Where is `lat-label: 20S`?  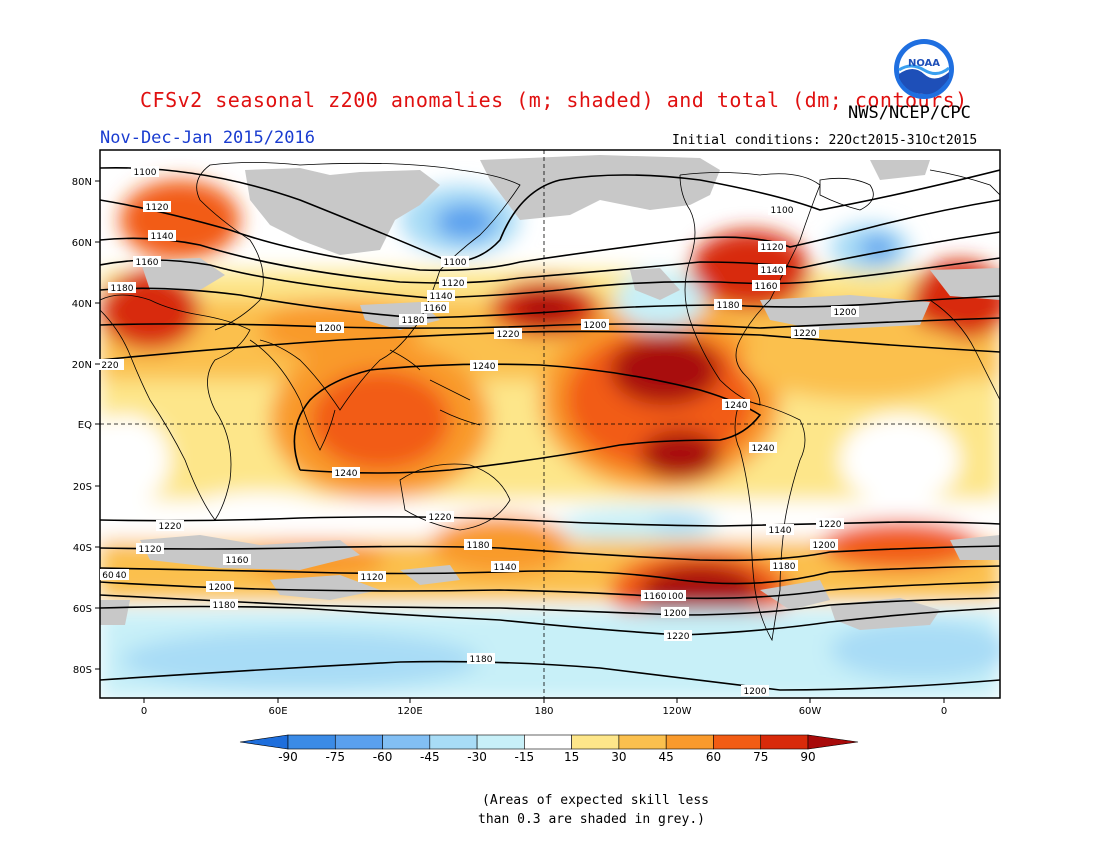
lat-label: 20S is located at coordinates (82, 487).